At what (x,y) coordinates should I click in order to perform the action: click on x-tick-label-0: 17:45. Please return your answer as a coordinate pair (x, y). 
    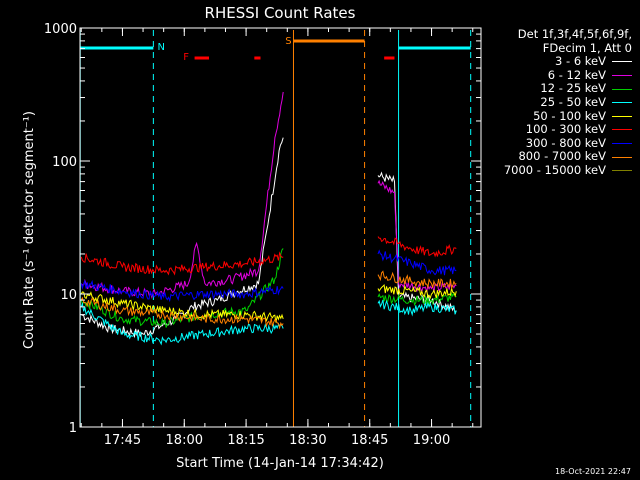
    Looking at the image, I should click on (122, 440).